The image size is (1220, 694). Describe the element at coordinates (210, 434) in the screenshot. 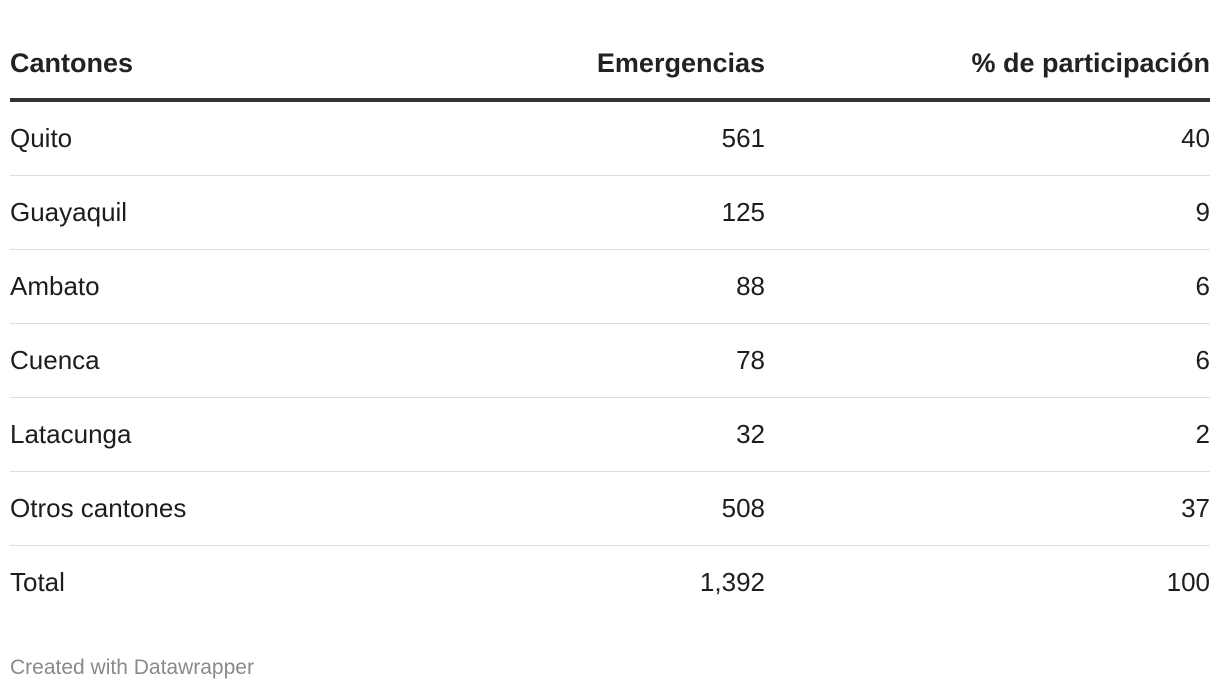

I see `cell-canton: Latacunga` at that location.